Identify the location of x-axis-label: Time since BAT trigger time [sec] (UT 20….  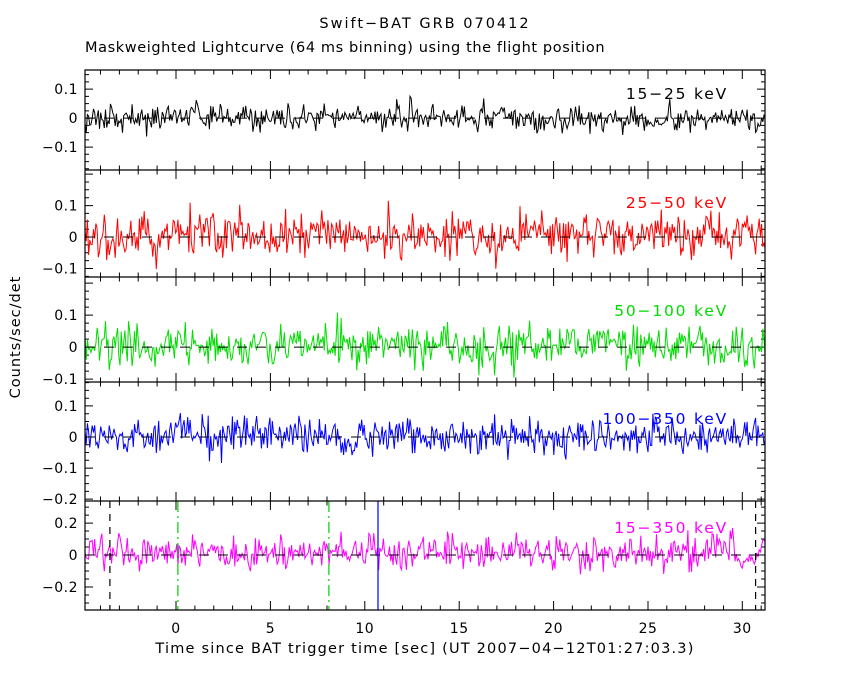
(425, 649).